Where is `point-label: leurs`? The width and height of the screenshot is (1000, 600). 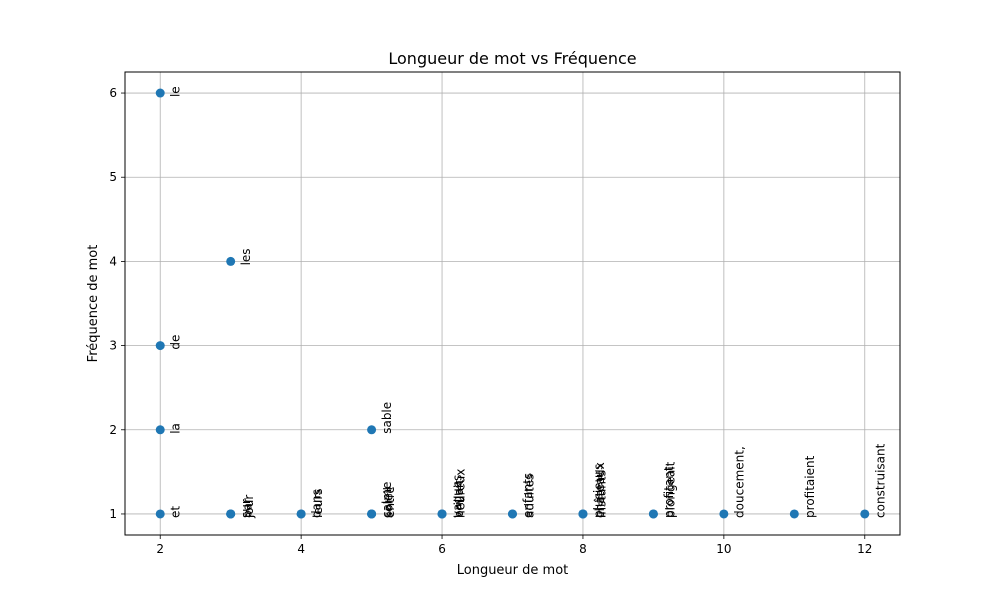 point-label: leurs is located at coordinates (318, 503).